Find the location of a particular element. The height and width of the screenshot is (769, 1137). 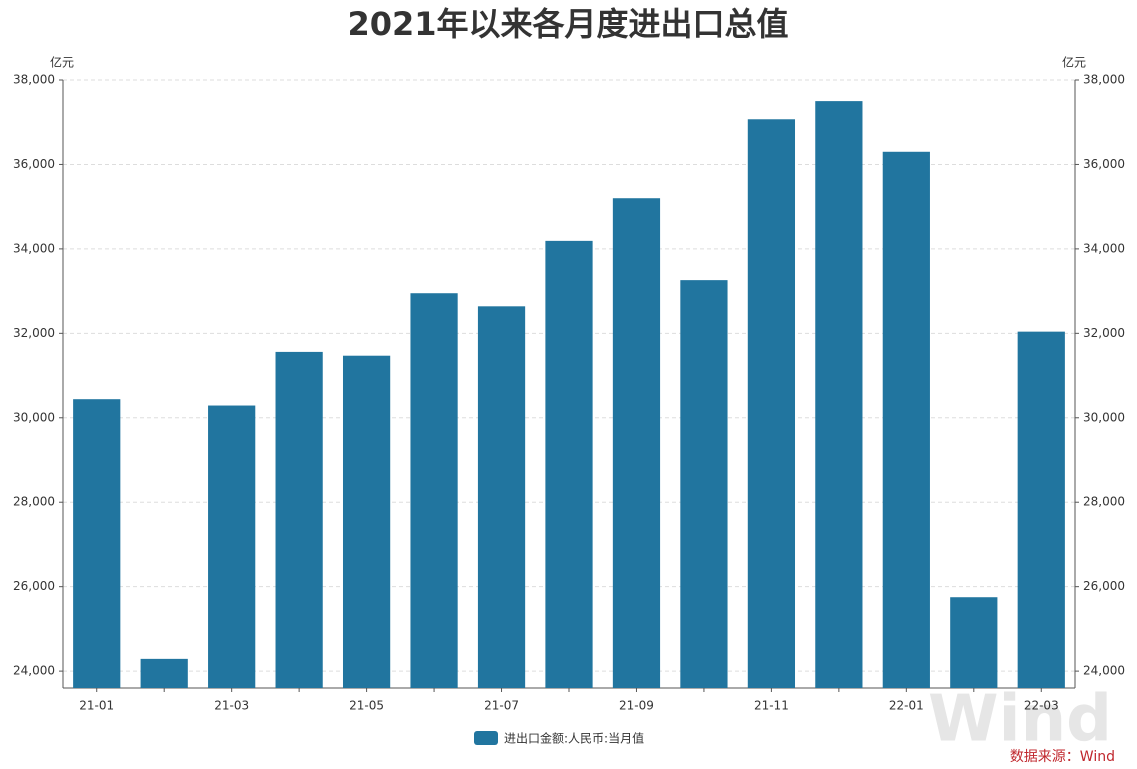

y-axis-unit: 亿元 is located at coordinates (62, 62).